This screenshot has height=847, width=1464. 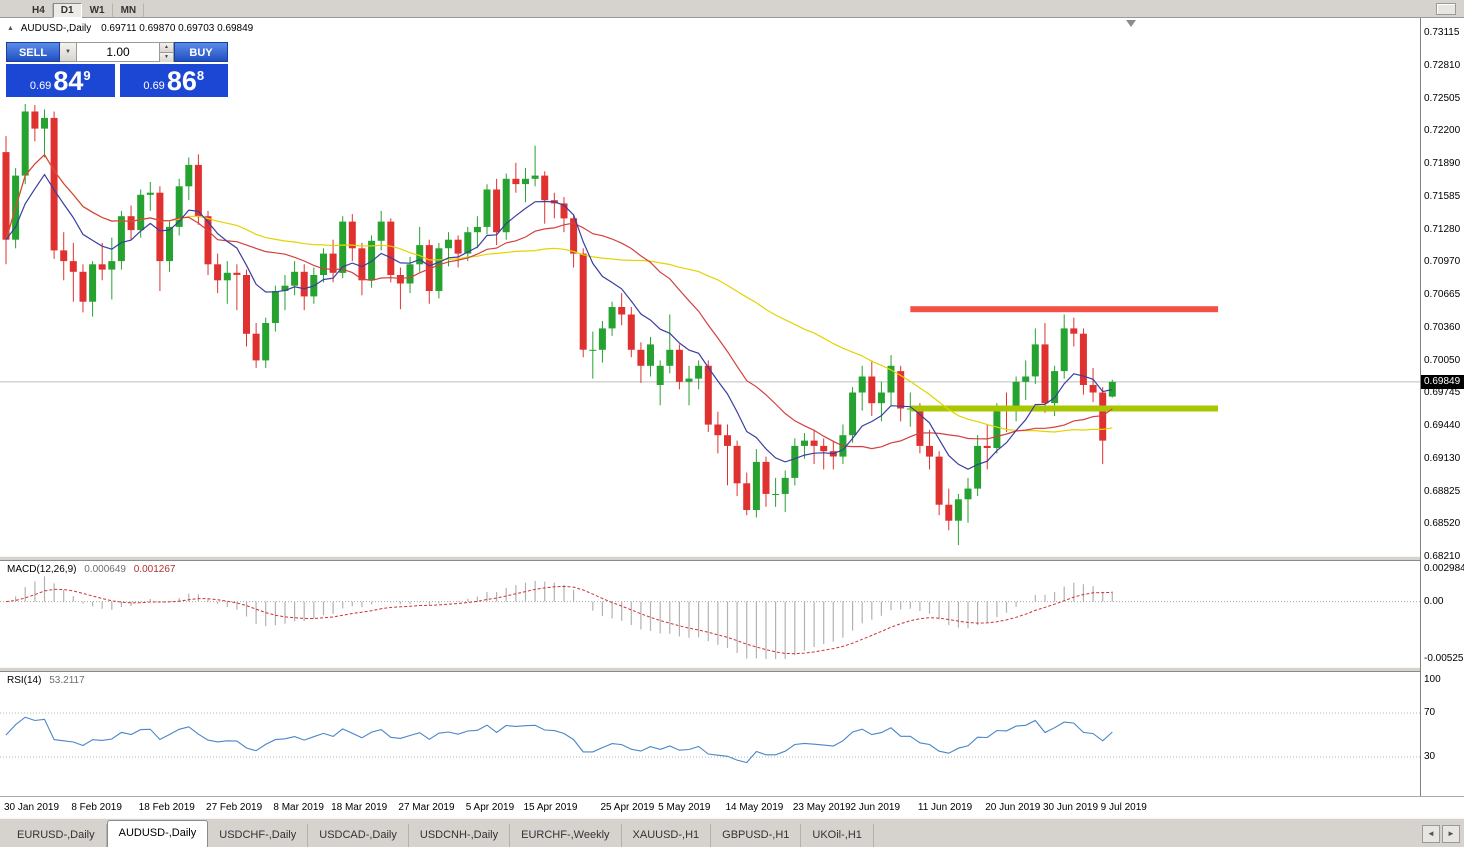 What do you see at coordinates (1442, 262) in the screenshot?
I see `price-axis-label: 0.70970` at bounding box center [1442, 262].